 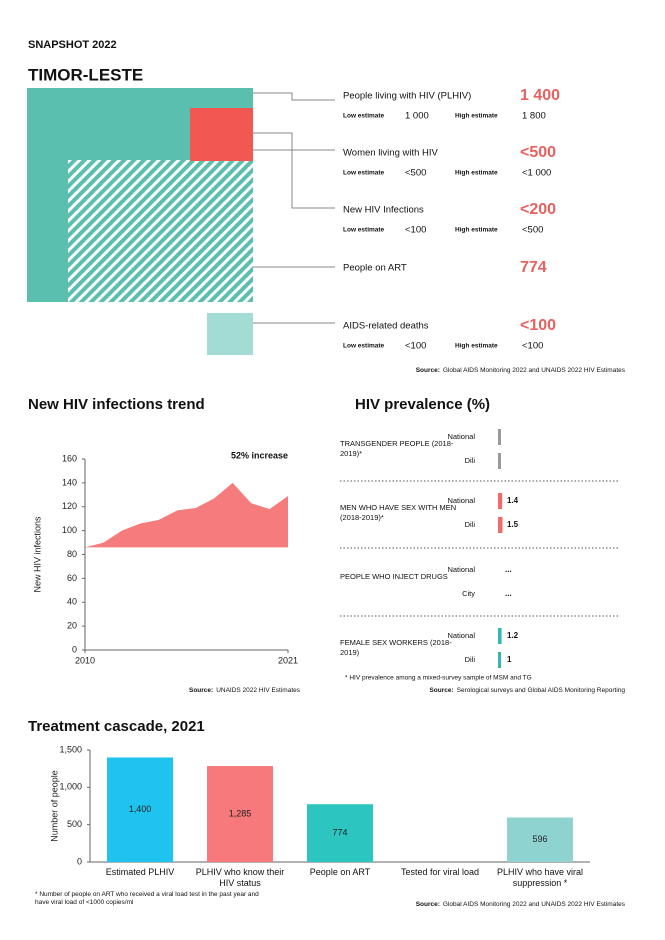 I want to click on value-label: 774, so click(x=339, y=832).